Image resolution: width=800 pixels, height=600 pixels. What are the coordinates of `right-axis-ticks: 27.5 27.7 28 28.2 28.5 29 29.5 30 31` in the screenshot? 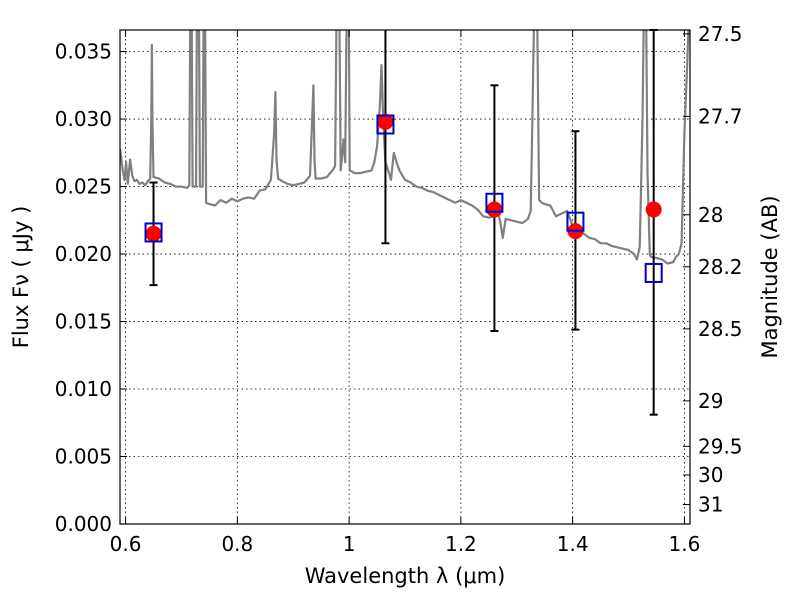 It's located at (713, 269).